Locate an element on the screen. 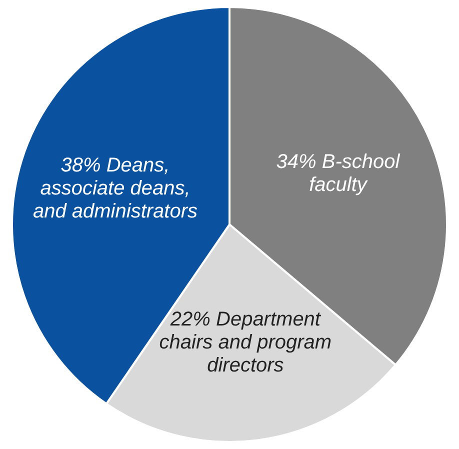 Image resolution: width=459 pixels, height=449 pixels. slice-label: 22% Department chairs and program directors is located at coordinates (245, 342).